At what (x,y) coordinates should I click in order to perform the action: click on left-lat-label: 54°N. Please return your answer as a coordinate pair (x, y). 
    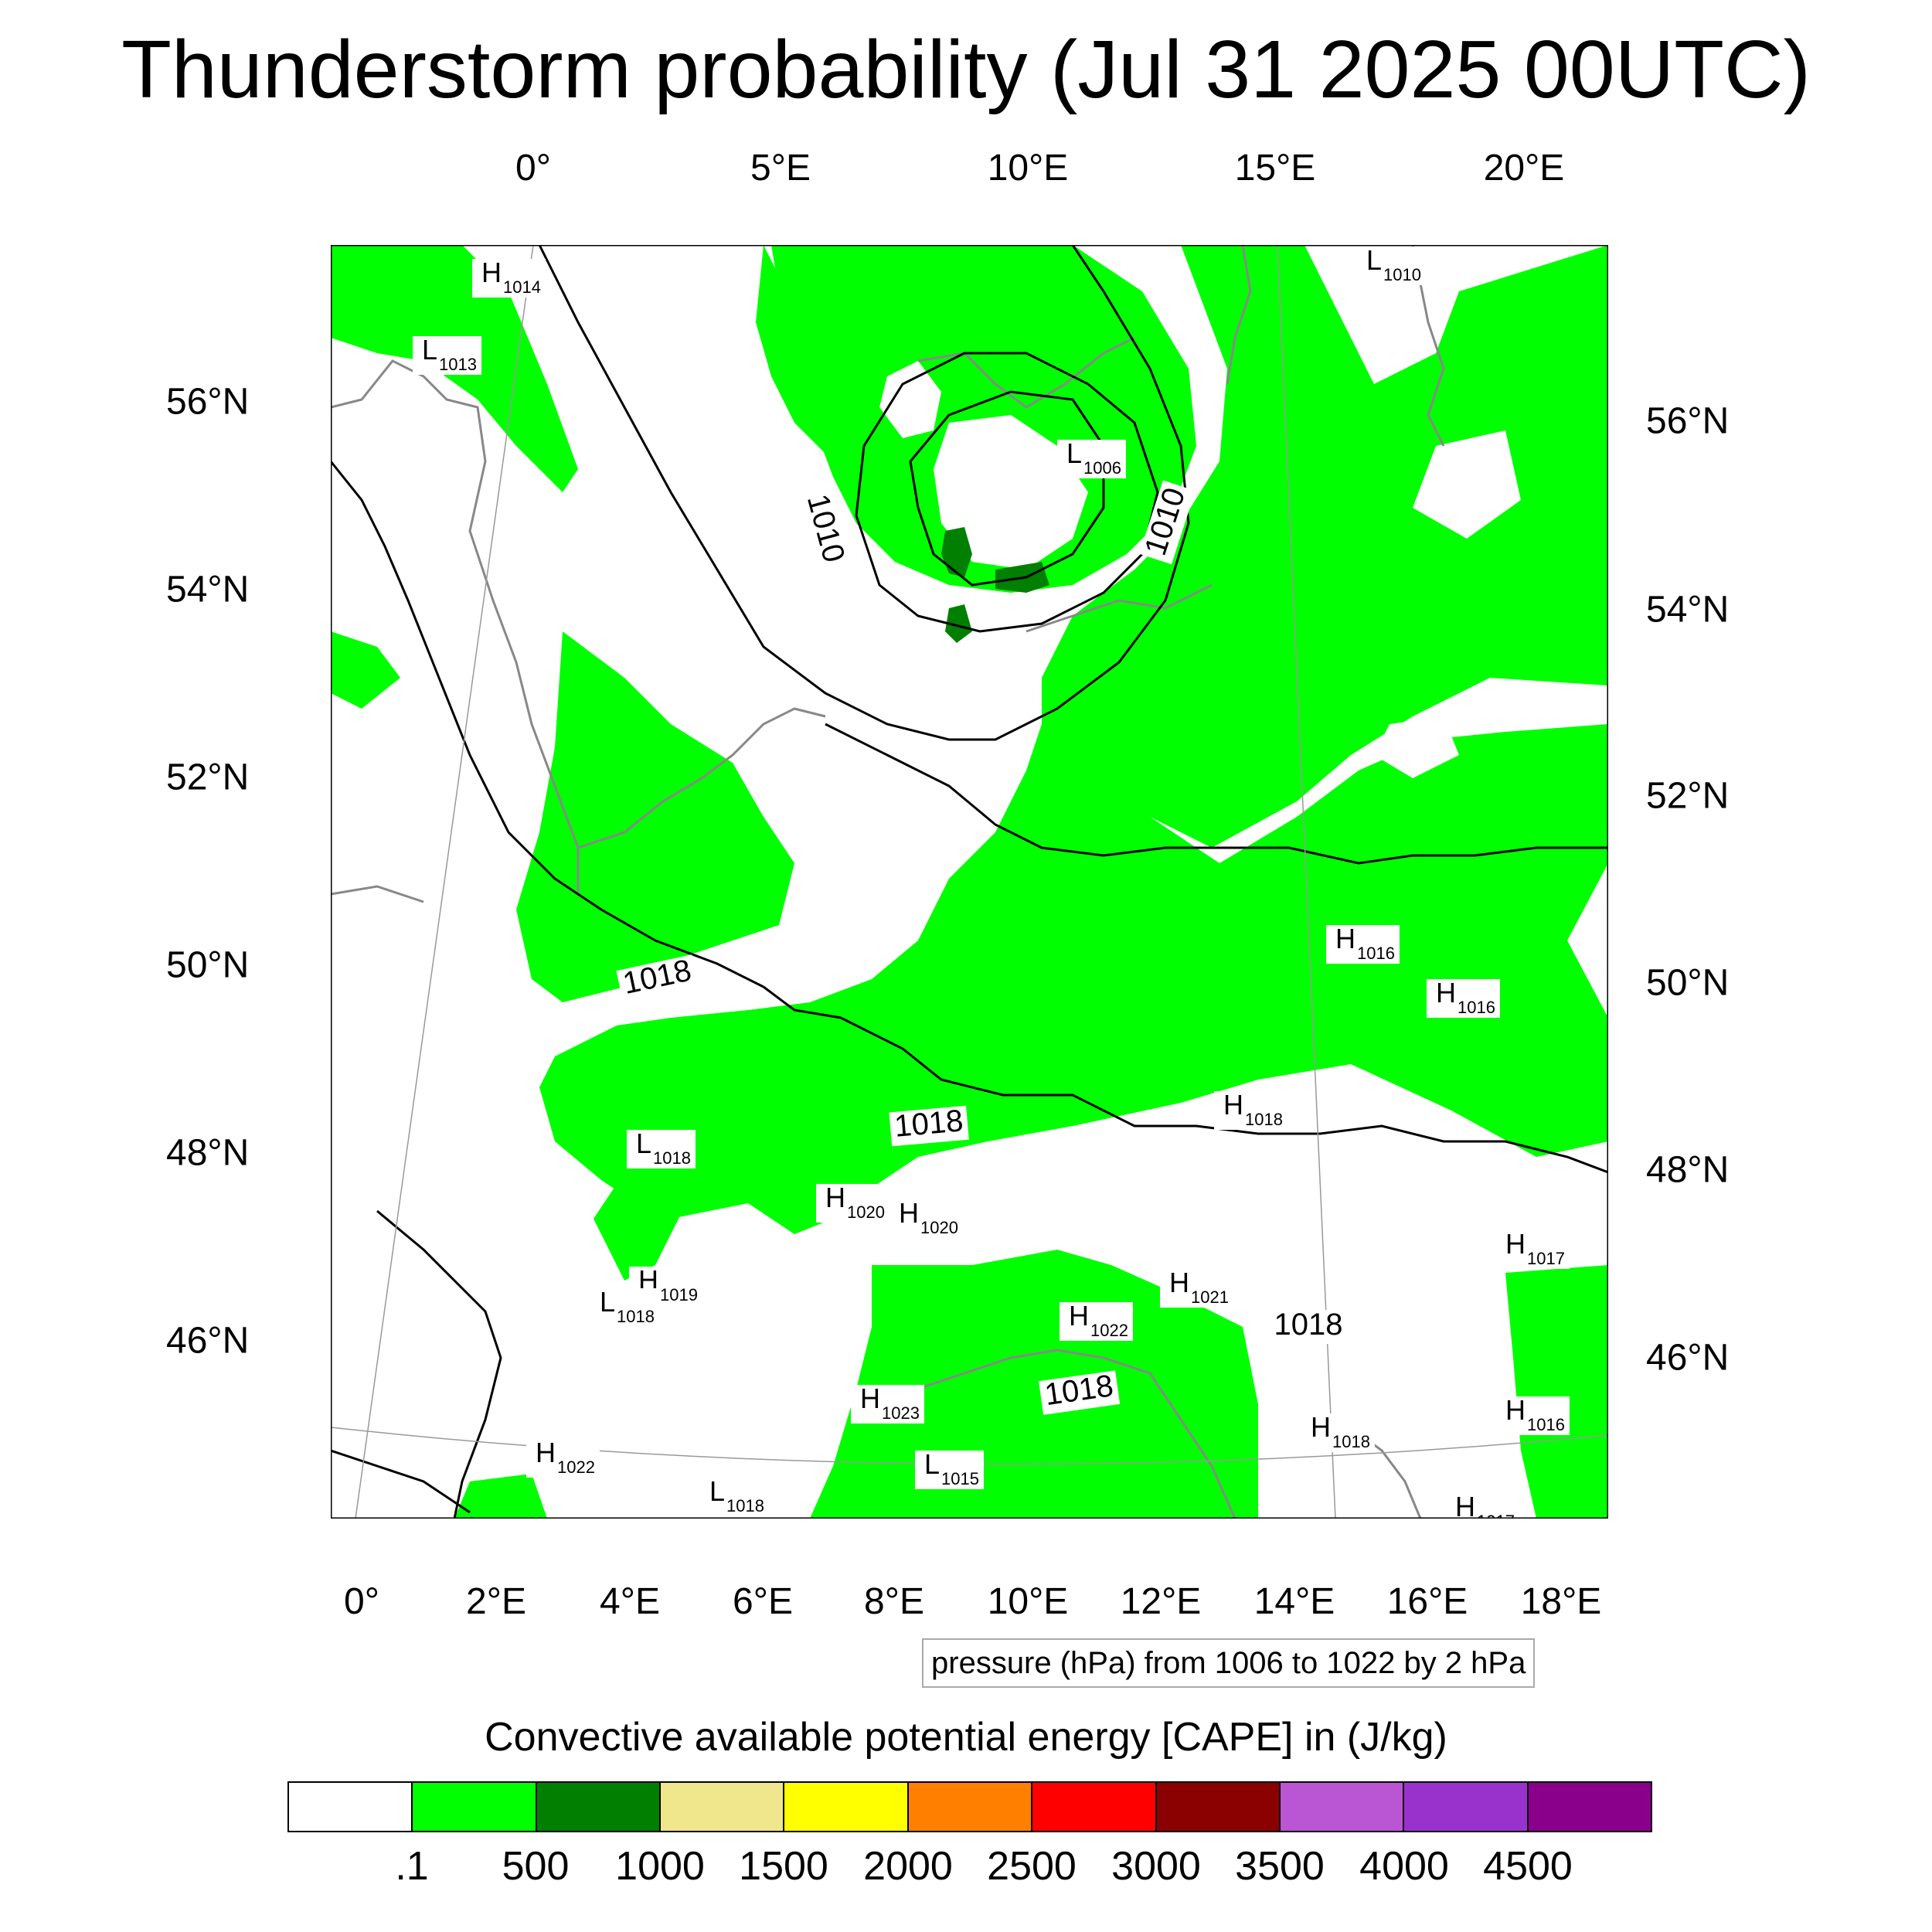
    Looking at the image, I should click on (208, 590).